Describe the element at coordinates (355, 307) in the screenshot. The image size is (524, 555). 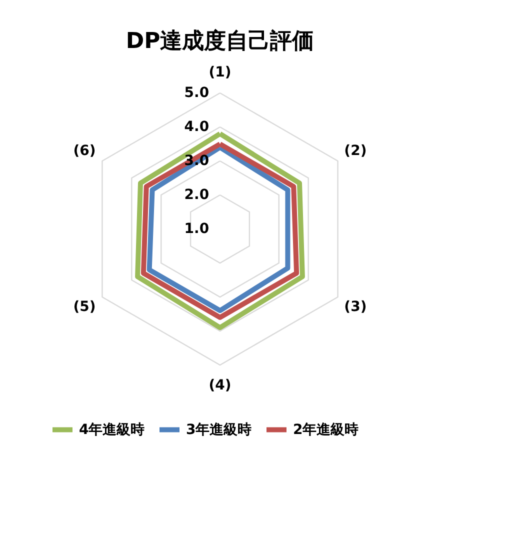
I see `spoke-label: (3)` at that location.